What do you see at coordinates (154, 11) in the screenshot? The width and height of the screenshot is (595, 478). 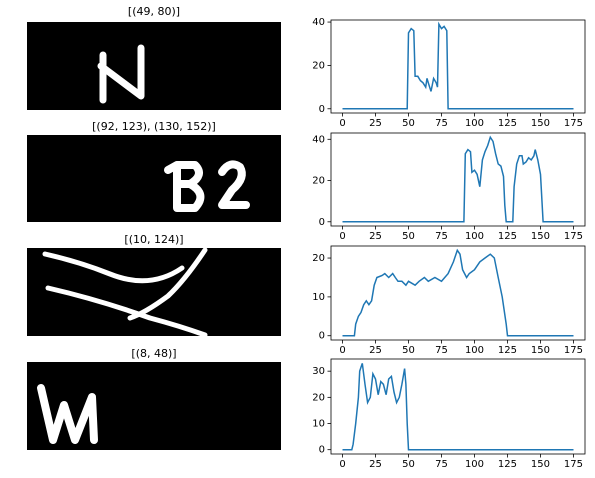 I see `image-title: [(49, 80)]` at bounding box center [154, 11].